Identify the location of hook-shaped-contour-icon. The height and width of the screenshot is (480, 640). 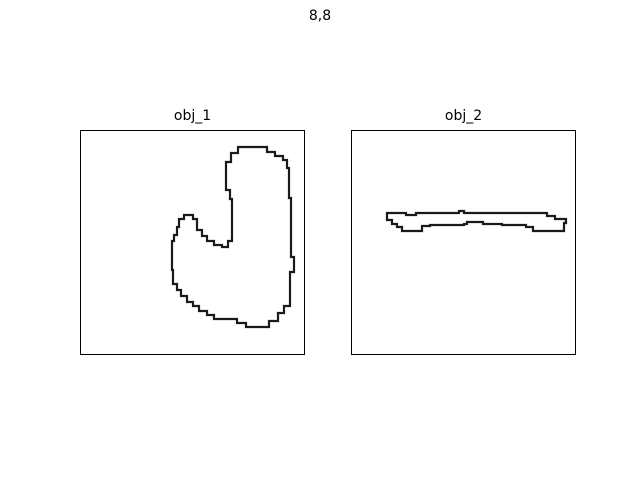
(233, 237).